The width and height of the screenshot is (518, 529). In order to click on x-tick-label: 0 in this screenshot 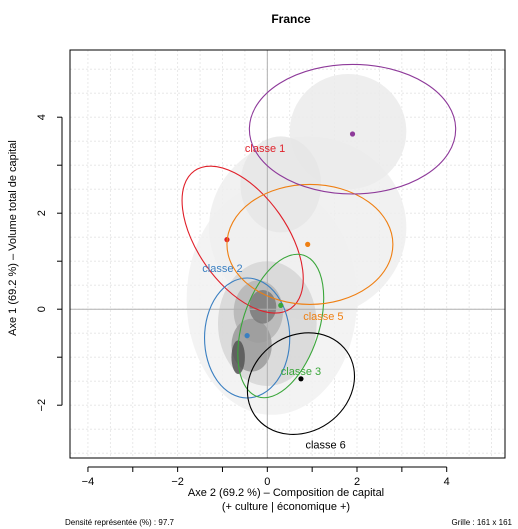, I will do `click(267, 482)`.